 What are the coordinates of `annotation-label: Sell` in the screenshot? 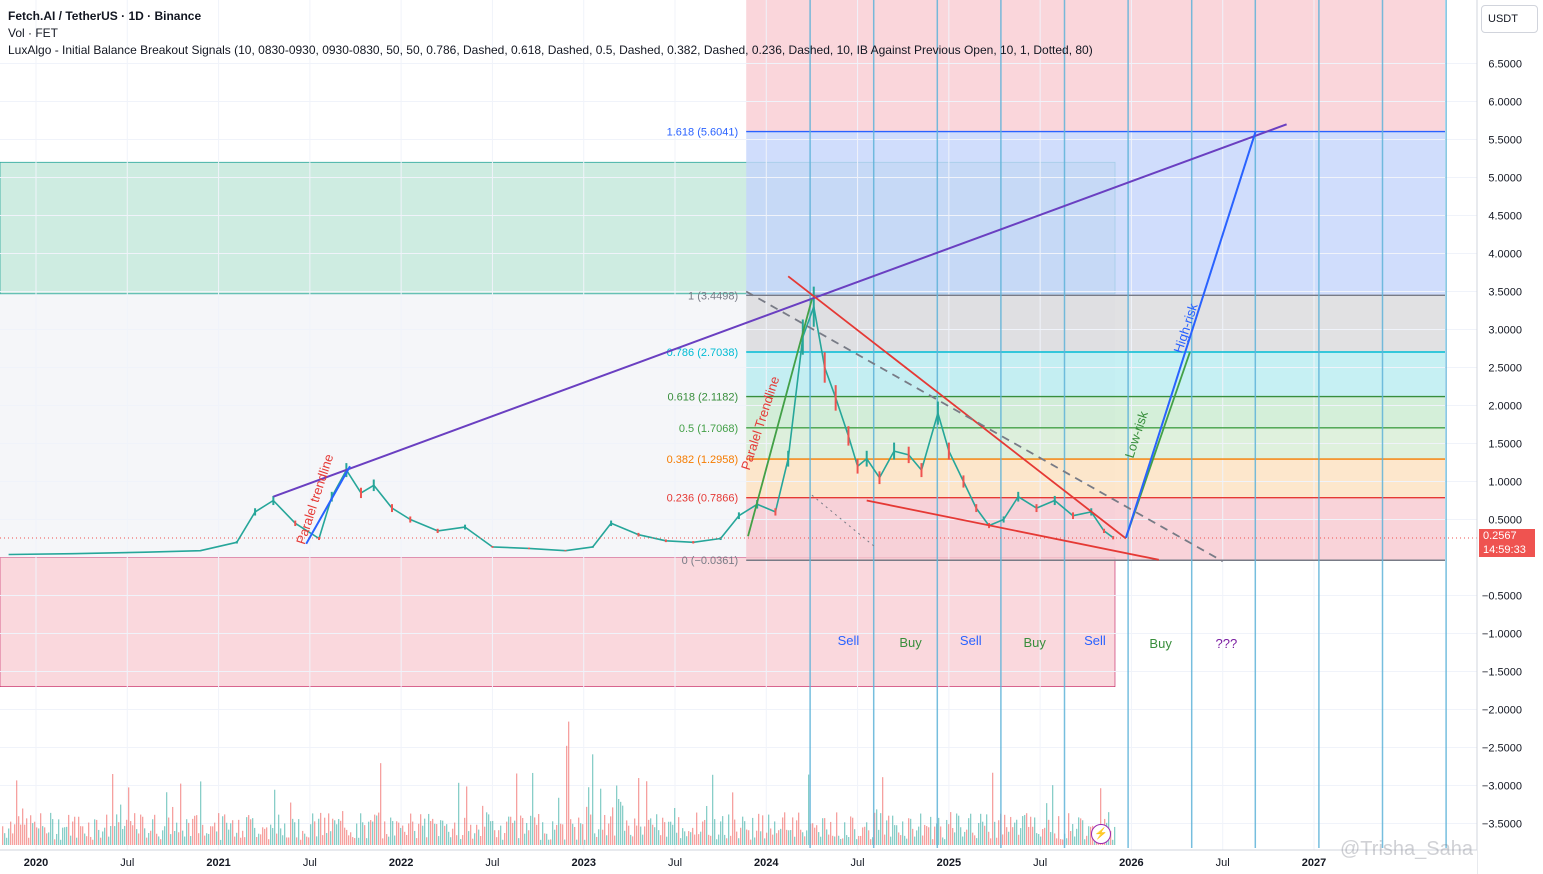 It's located at (971, 640).